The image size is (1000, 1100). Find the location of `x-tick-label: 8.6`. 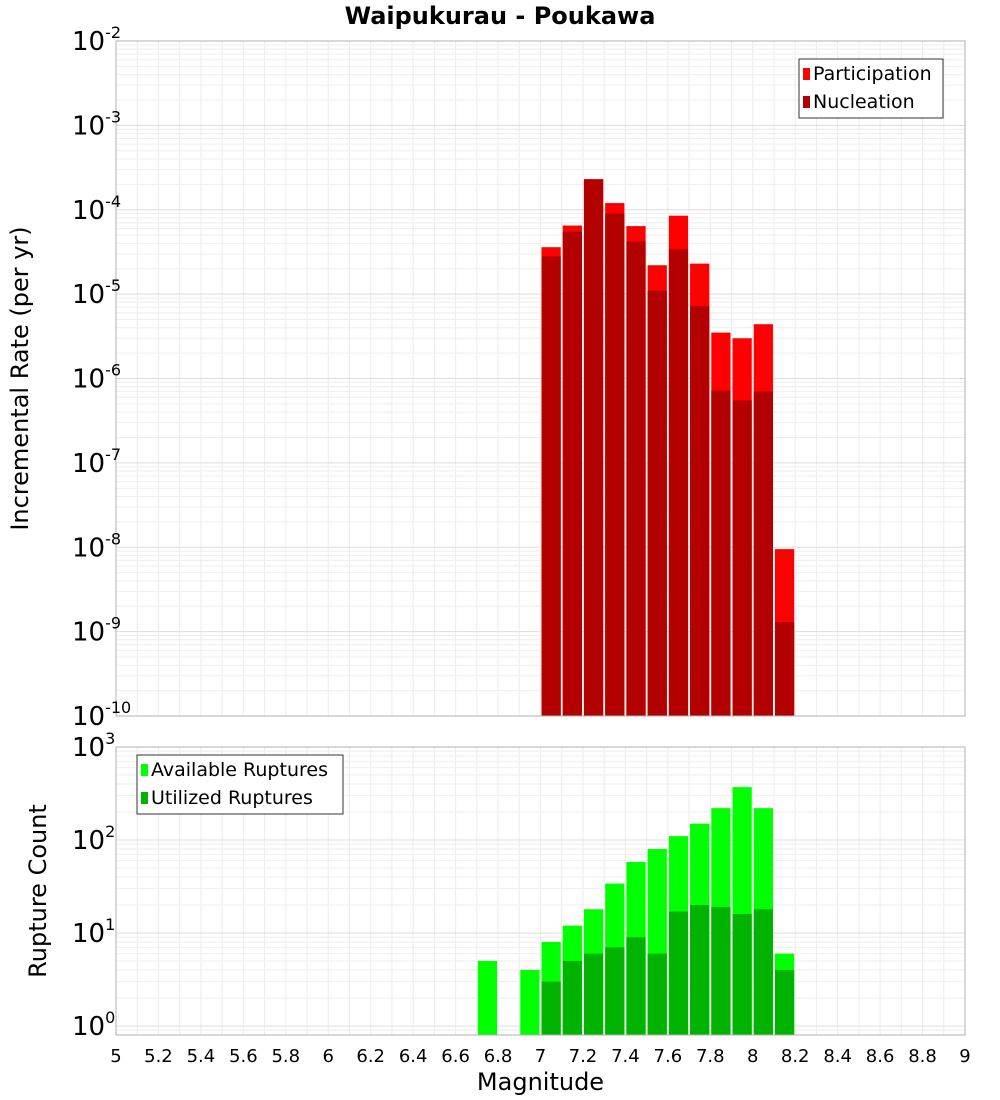

x-tick-label: 8.6 is located at coordinates (880, 1056).